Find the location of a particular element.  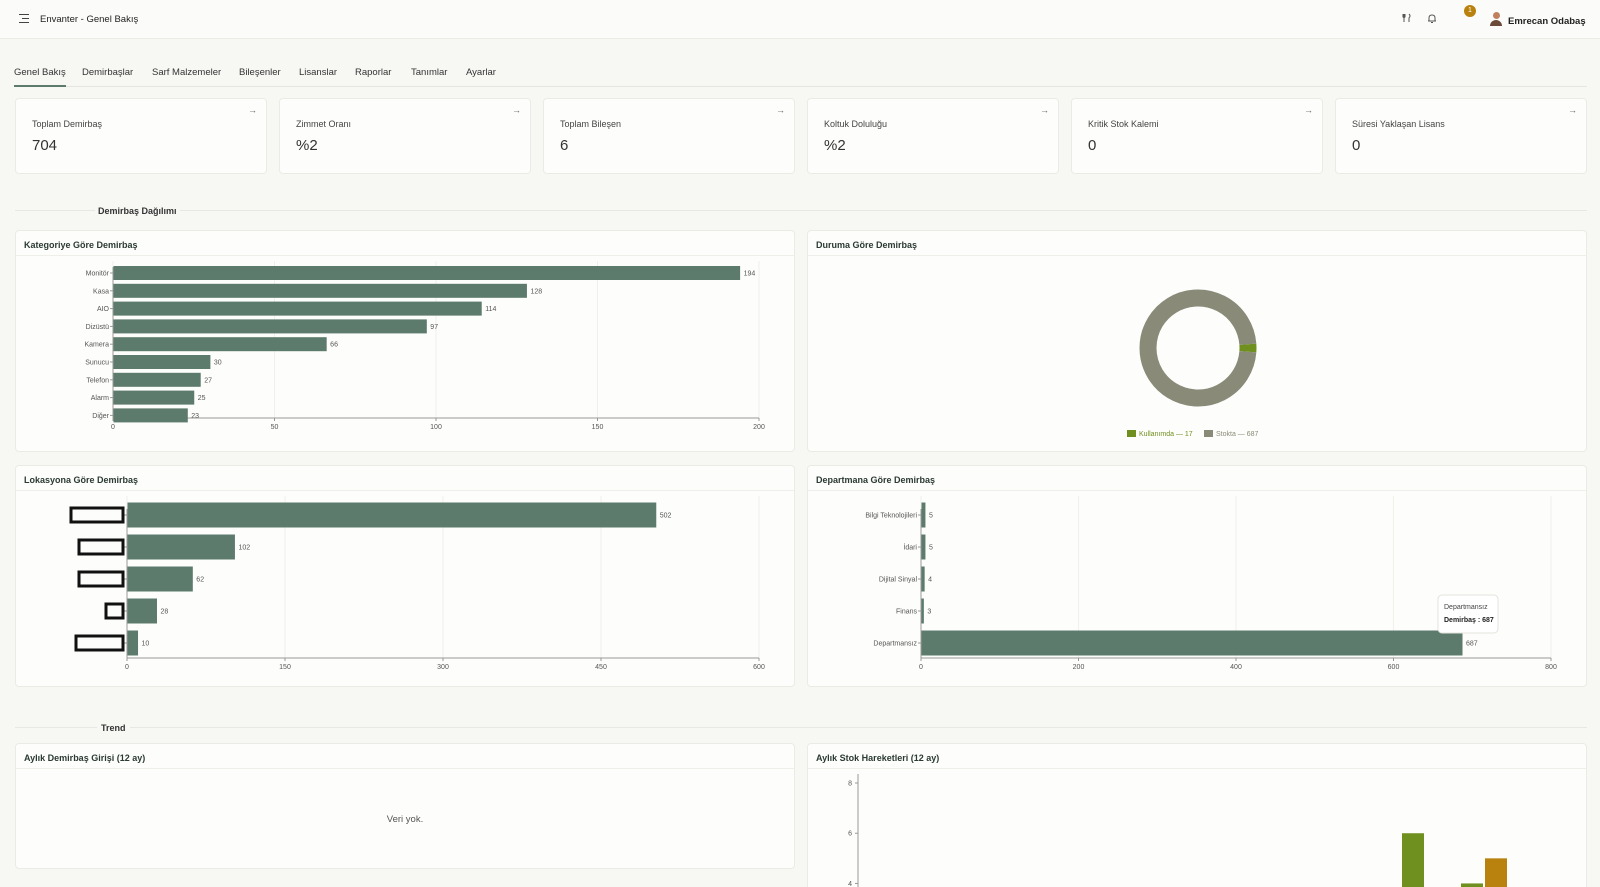

bar-value-label: 97 is located at coordinates (434, 327).